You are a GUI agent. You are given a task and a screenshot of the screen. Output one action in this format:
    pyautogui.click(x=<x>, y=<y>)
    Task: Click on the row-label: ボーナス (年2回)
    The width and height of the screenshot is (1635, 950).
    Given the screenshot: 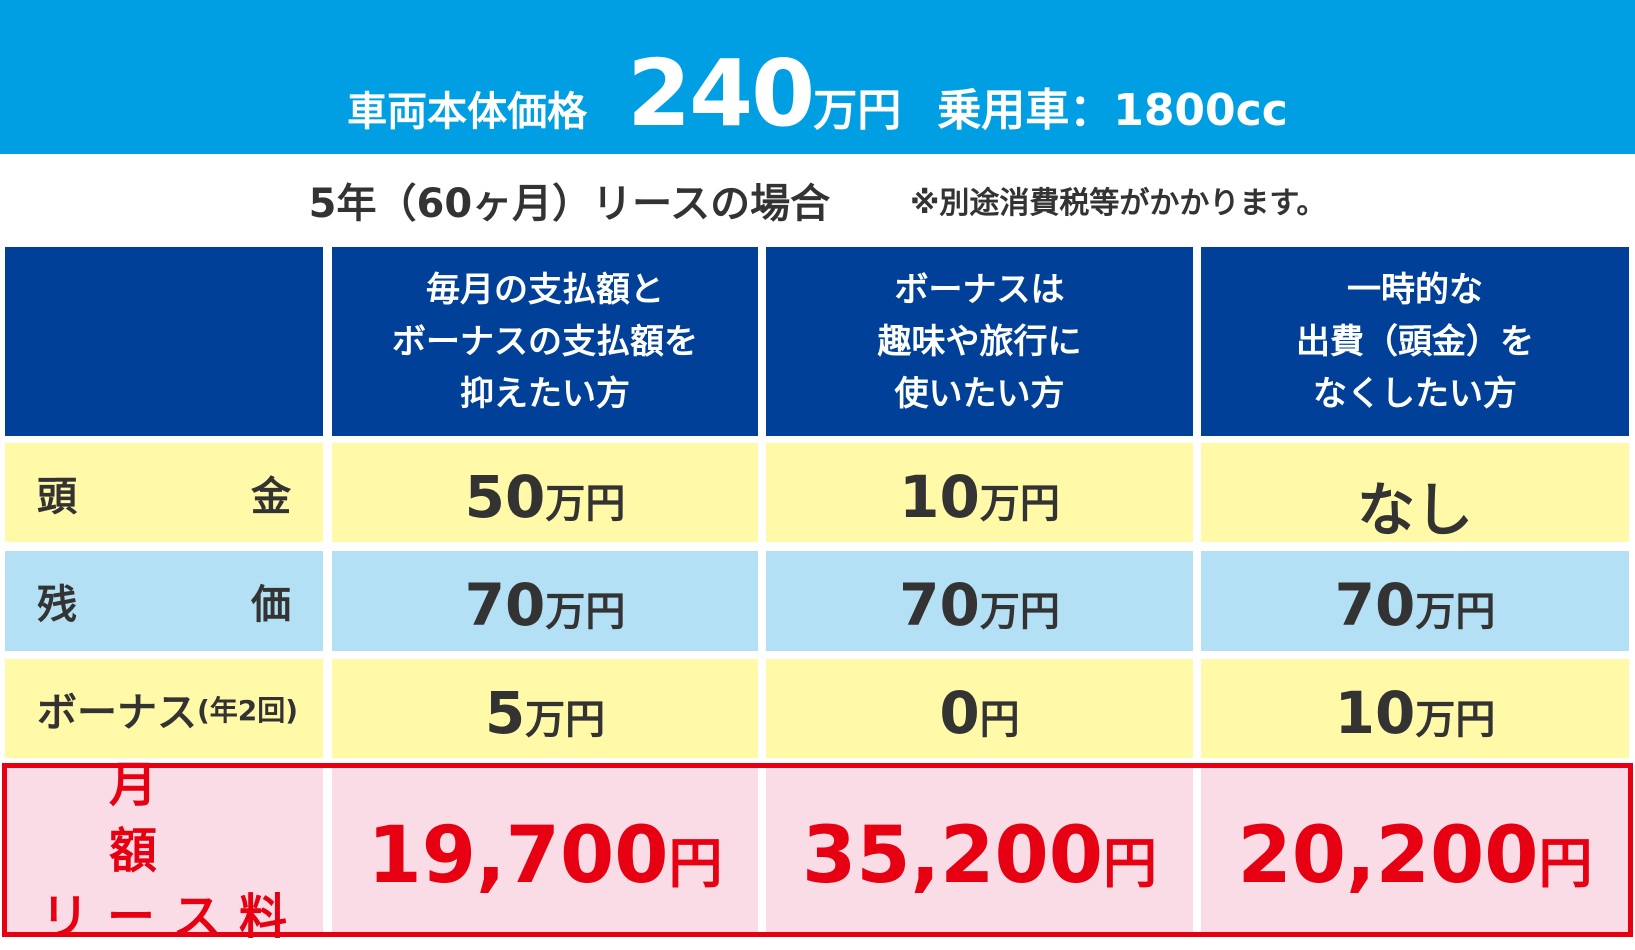 What is the action you would take?
    pyautogui.click(x=164, y=708)
    